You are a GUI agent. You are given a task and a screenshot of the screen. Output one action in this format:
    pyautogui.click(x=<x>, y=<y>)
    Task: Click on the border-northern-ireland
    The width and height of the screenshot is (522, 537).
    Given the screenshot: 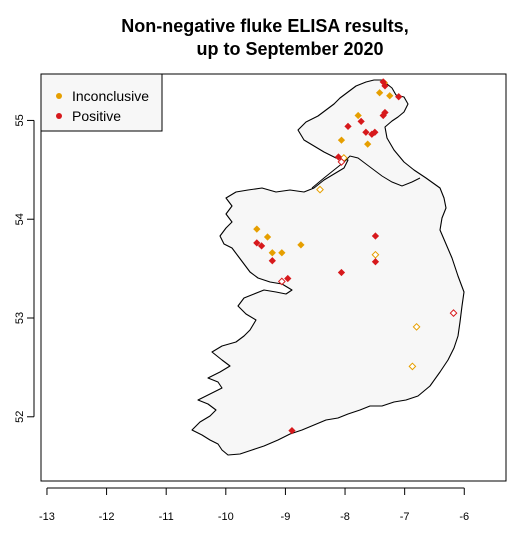 What is the action you would take?
    pyautogui.click(x=366, y=172)
    